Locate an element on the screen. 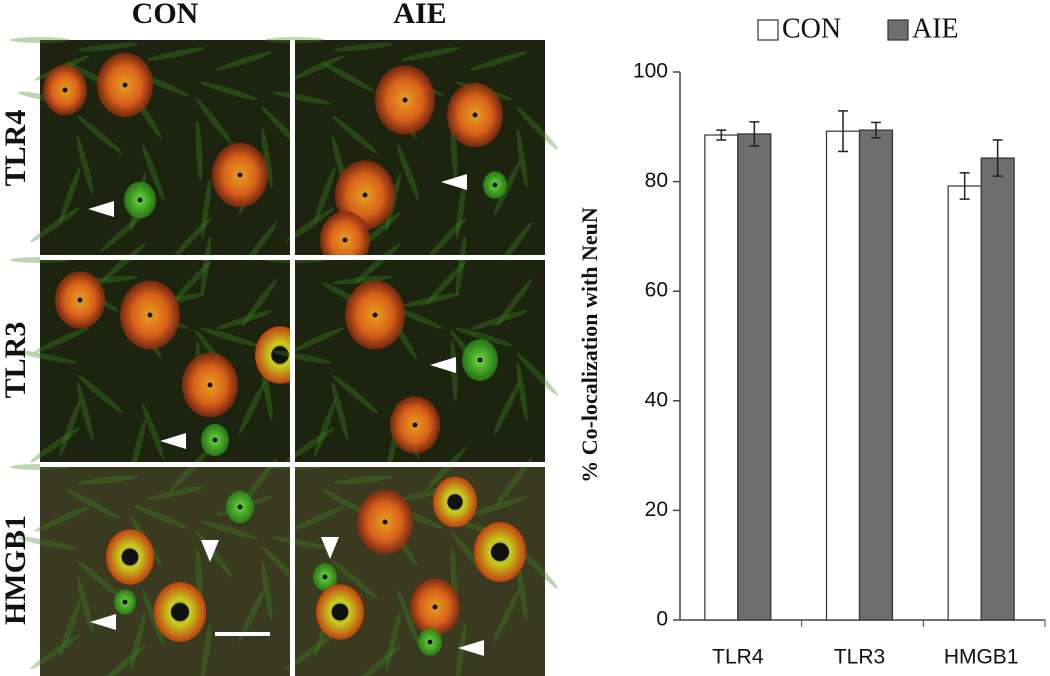 Image resolution: width=1050 pixels, height=676 pixels. x-tick-label: TLR3 is located at coordinates (859, 657).